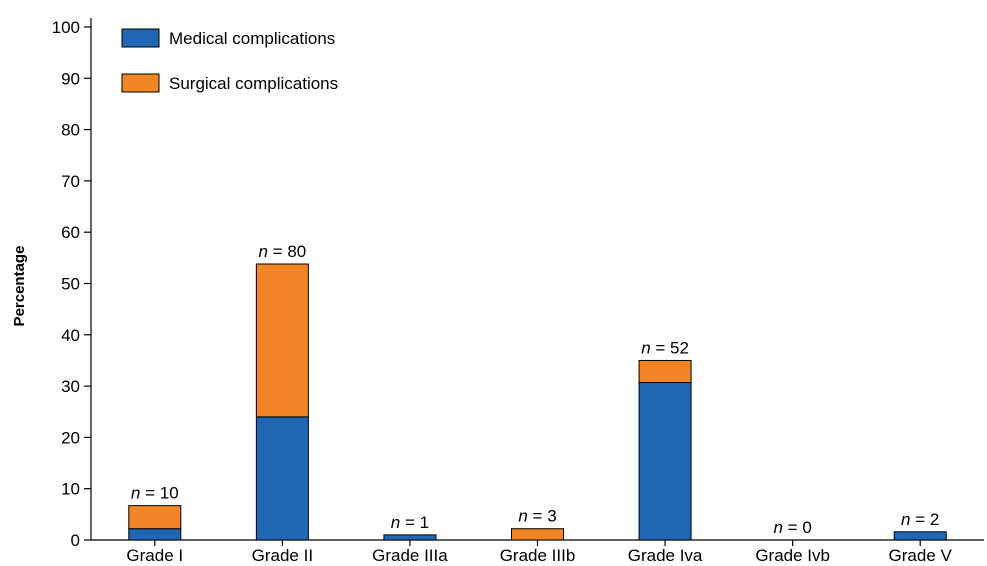  What do you see at coordinates (921, 555) in the screenshot?
I see `category-label: Grade V` at bounding box center [921, 555].